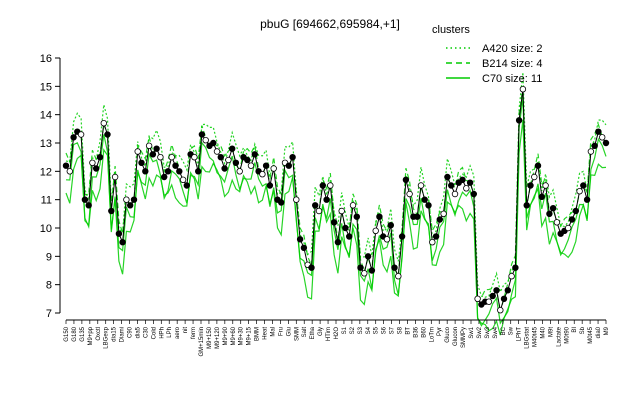  What do you see at coordinates (154, 333) in the screenshot?
I see `x-tick-label: Cold` at bounding box center [154, 333].